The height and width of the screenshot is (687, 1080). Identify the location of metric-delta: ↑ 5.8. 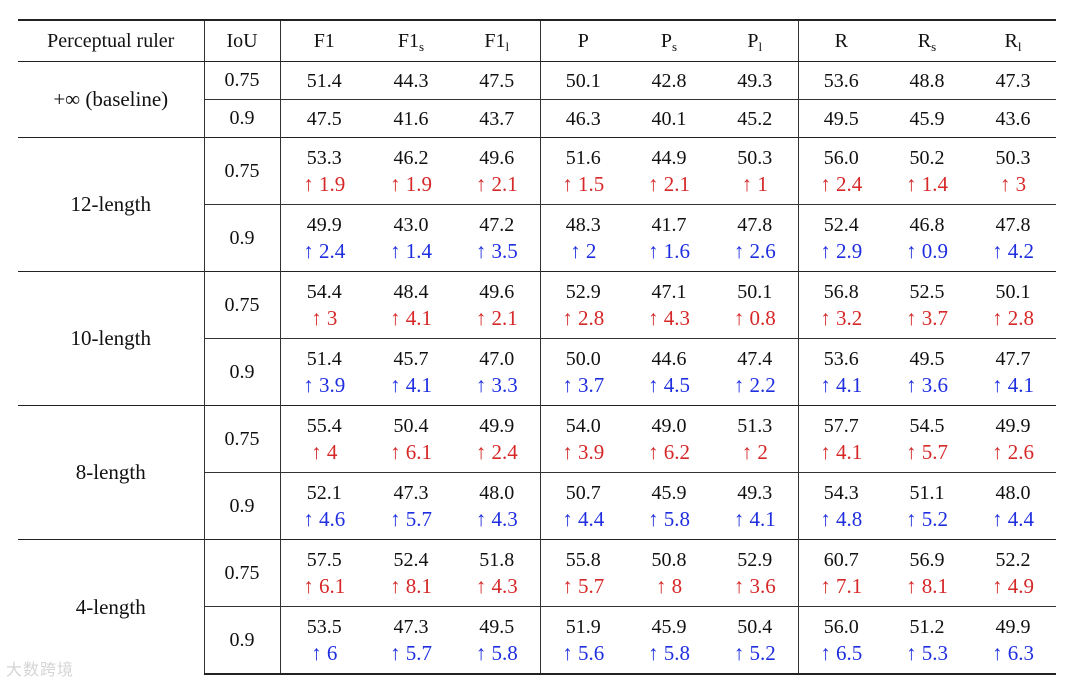
(669, 653).